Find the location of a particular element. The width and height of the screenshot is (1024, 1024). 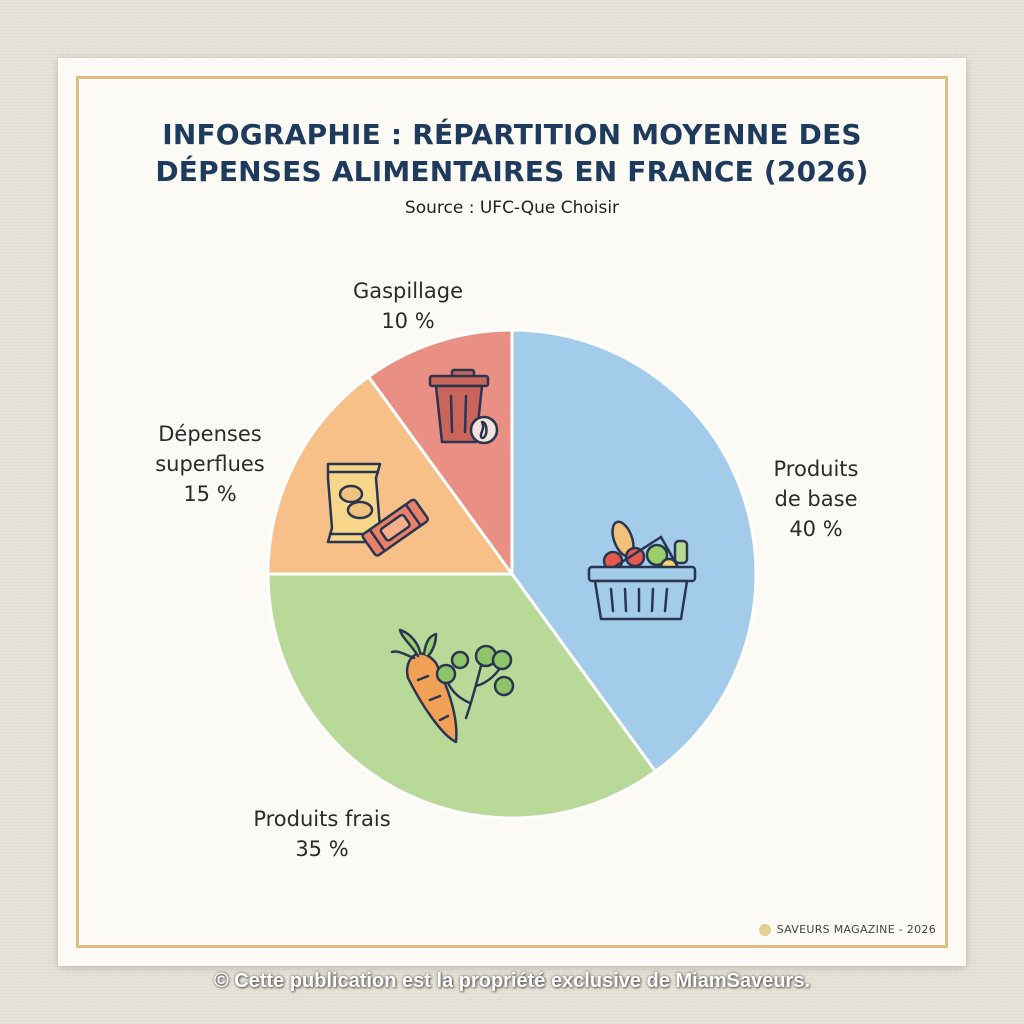

title-line-1: INFOGRAPHIE : RÉPARTITION MOYENNE DES is located at coordinates (512, 134).